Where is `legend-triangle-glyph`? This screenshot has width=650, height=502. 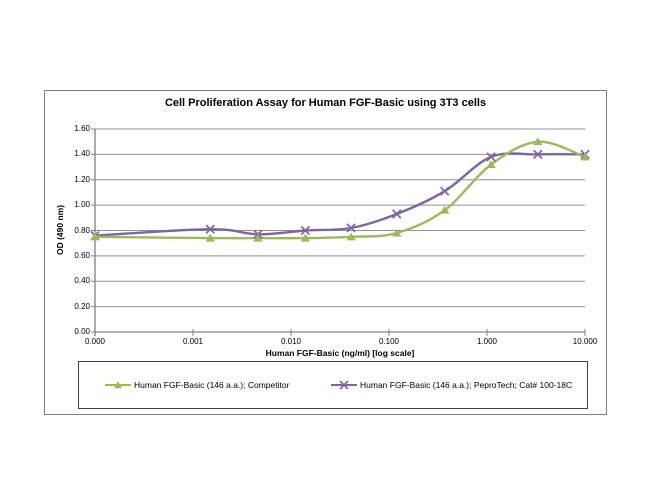 legend-triangle-glyph is located at coordinates (118, 385).